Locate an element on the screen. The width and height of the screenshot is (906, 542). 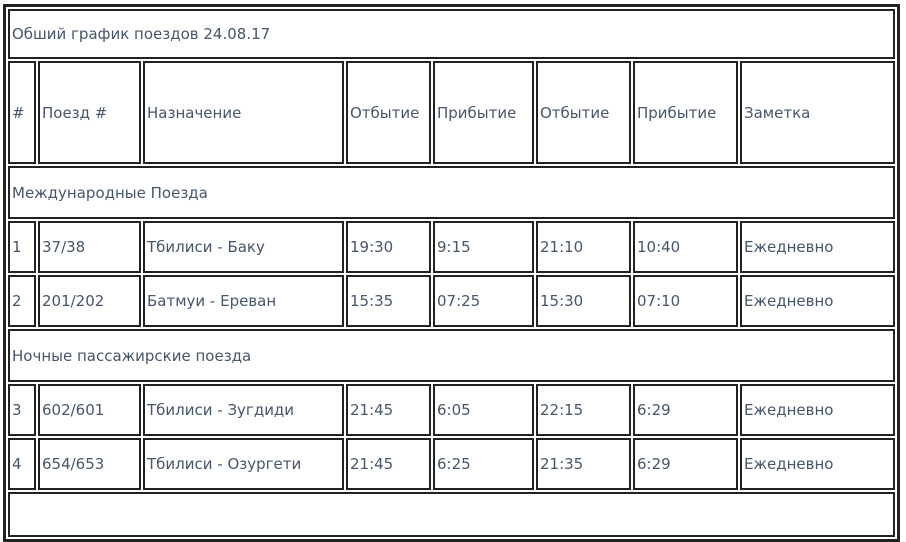
cell-train-number: 654/653 is located at coordinates (89, 464).